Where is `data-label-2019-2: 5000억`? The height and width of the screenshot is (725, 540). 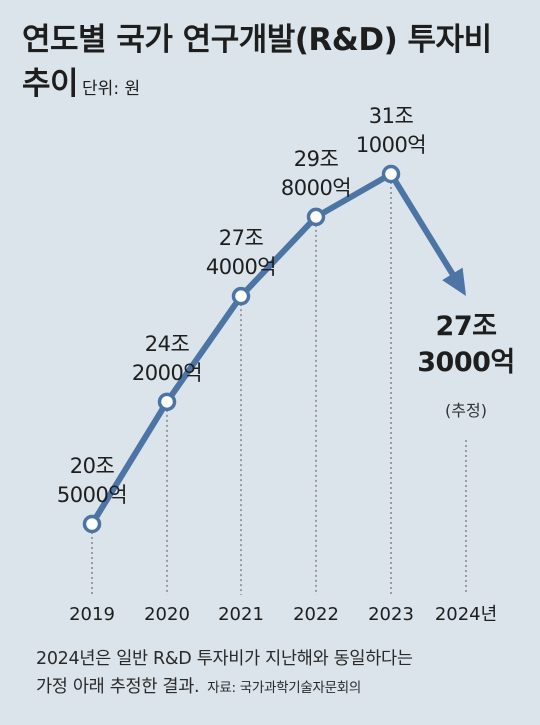 data-label-2019-2: 5000억 is located at coordinates (92, 495).